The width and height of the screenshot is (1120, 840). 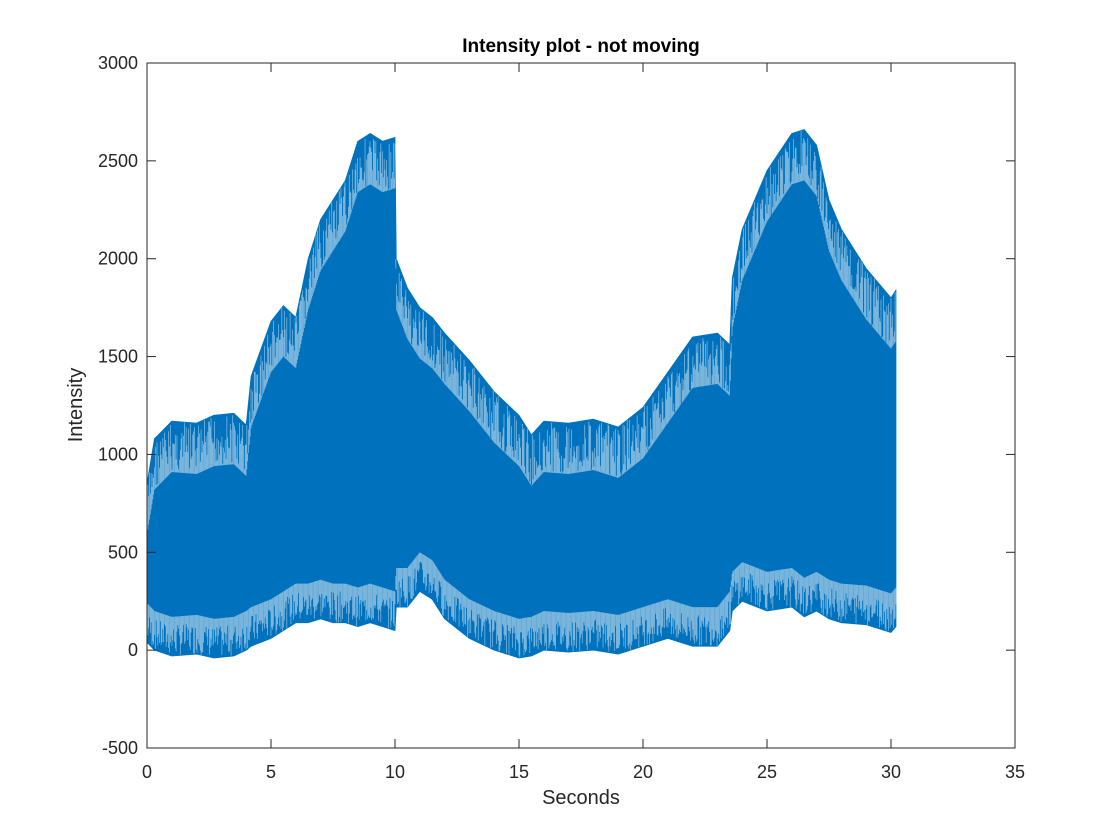 I want to click on y-tick-label: 1000, so click(x=118, y=454).